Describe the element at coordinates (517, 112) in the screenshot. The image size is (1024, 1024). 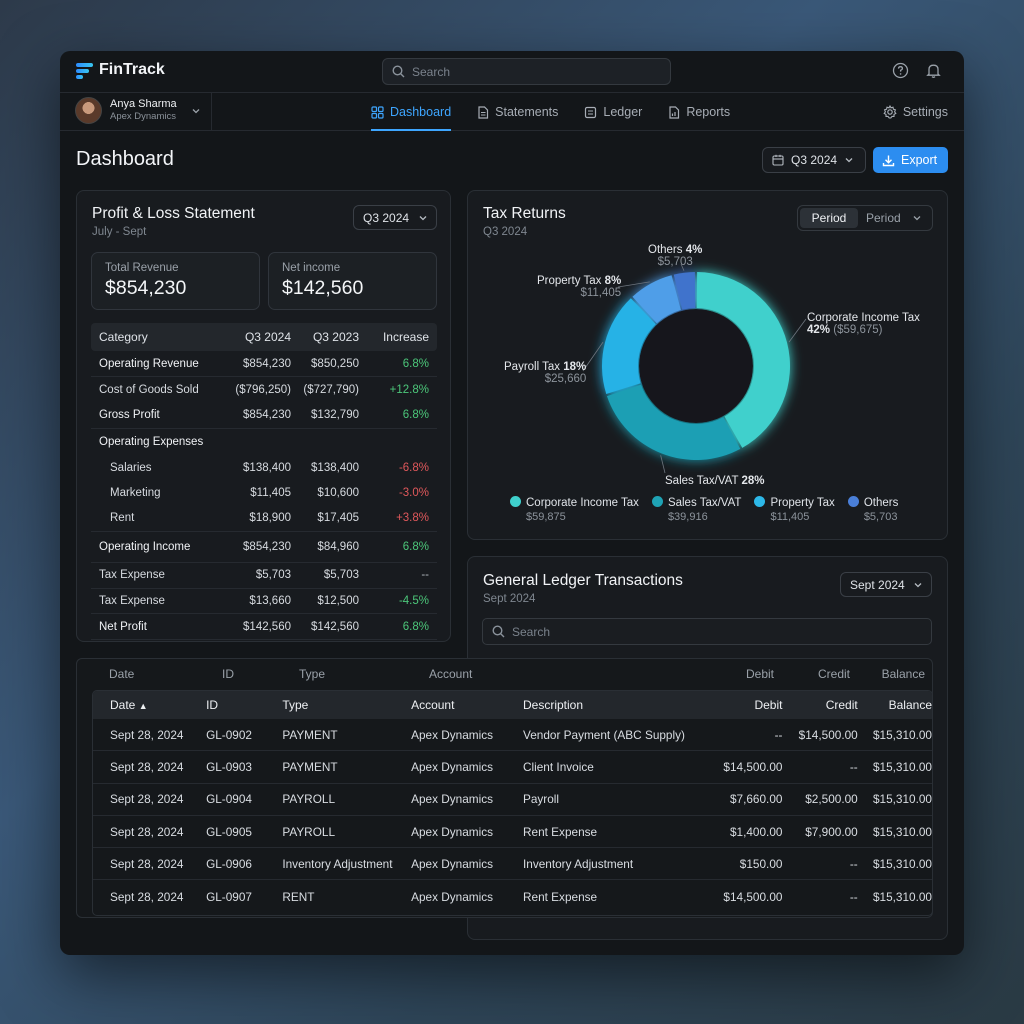
I see `tab-statements: Statements` at that location.